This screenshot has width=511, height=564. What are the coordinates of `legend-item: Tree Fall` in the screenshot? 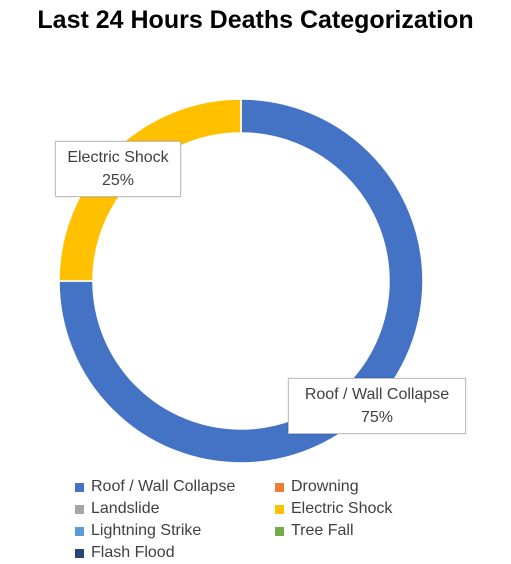 It's located at (355, 531).